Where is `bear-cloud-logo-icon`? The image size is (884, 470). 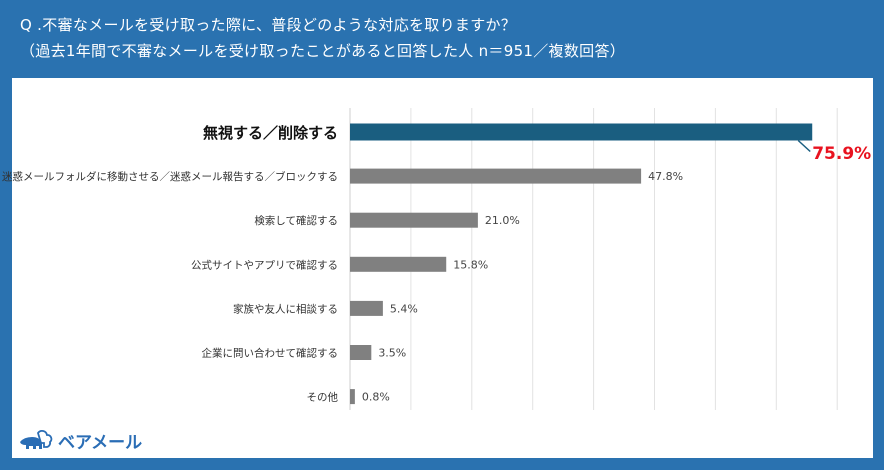
bear-cloud-logo-icon is located at coordinates (36, 439).